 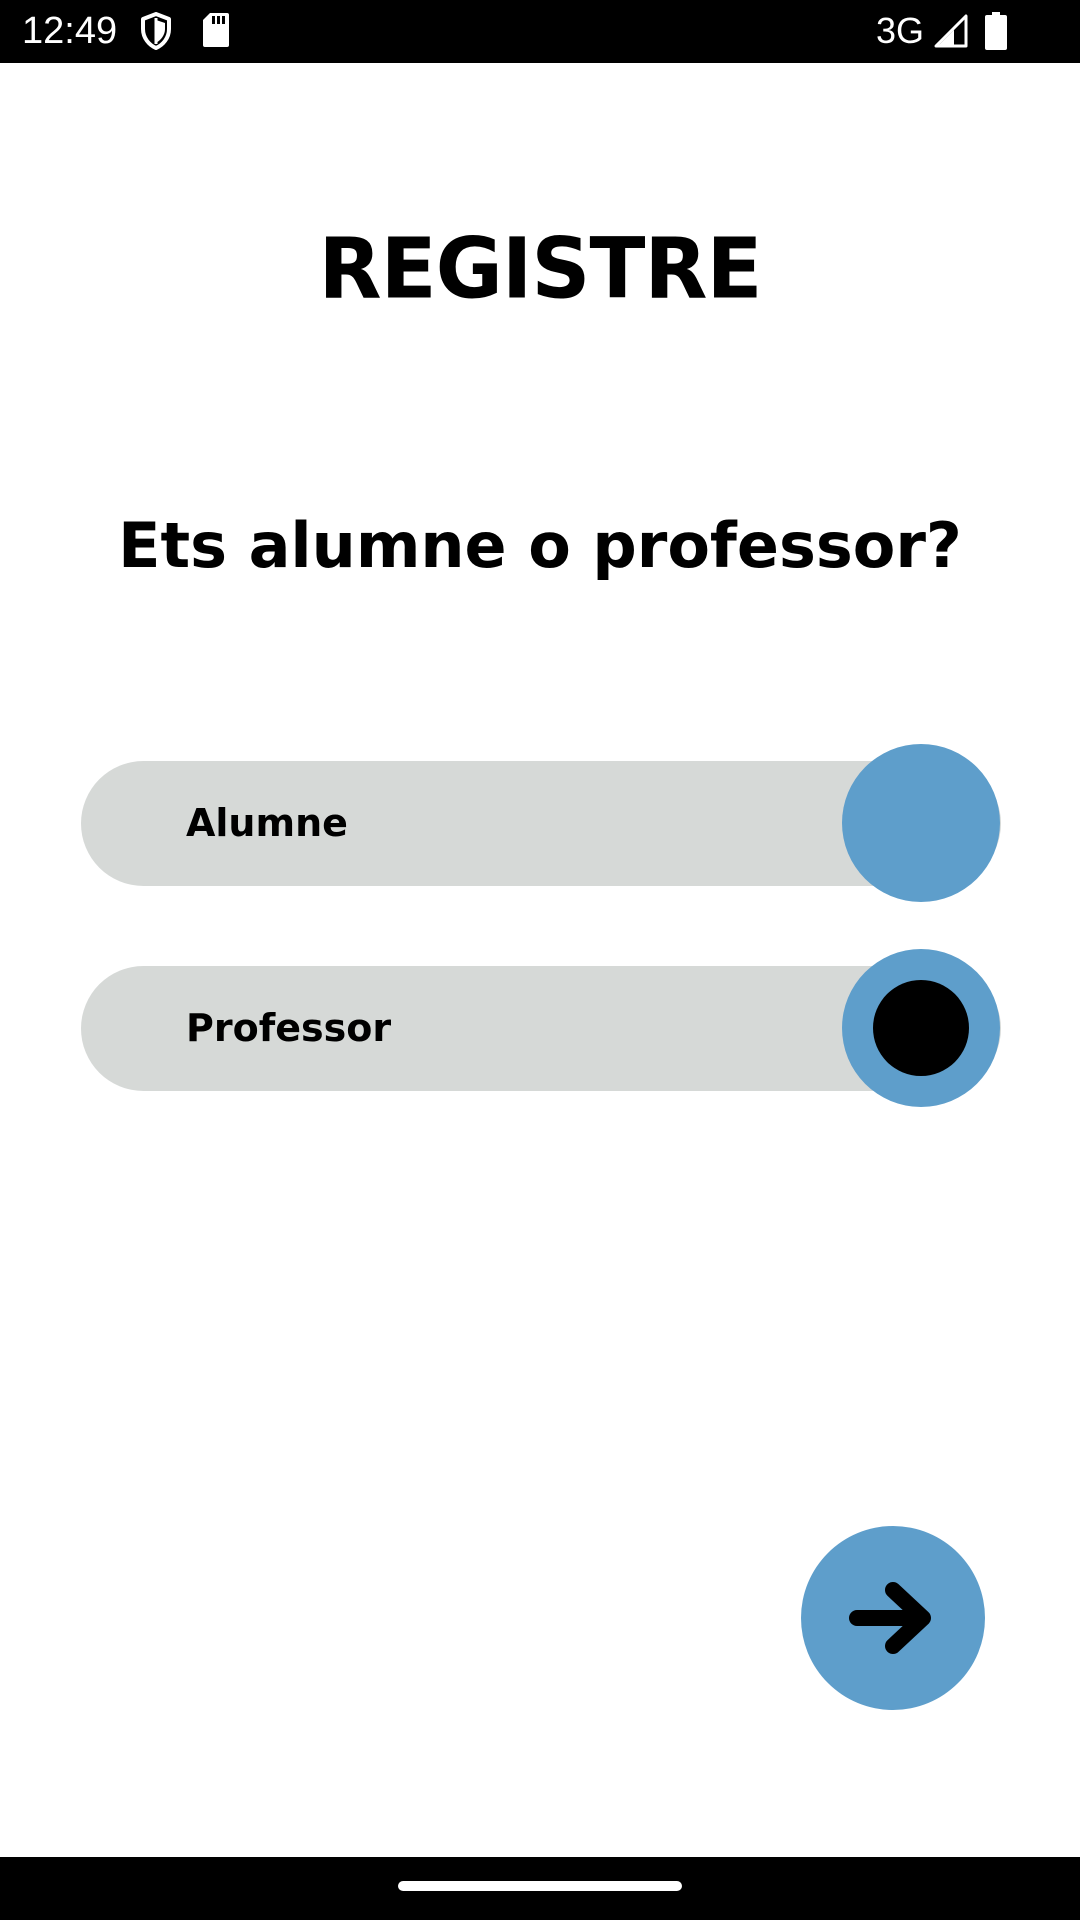 What do you see at coordinates (921, 823) in the screenshot?
I see `radio-alumne` at bounding box center [921, 823].